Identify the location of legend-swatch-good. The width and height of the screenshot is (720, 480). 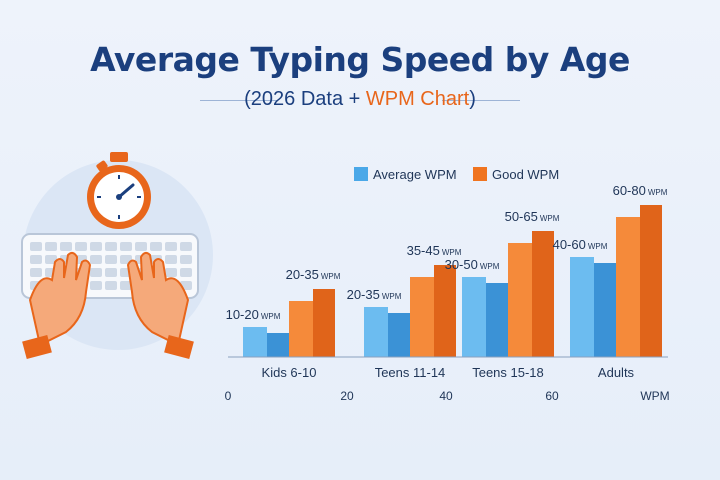
(480, 174).